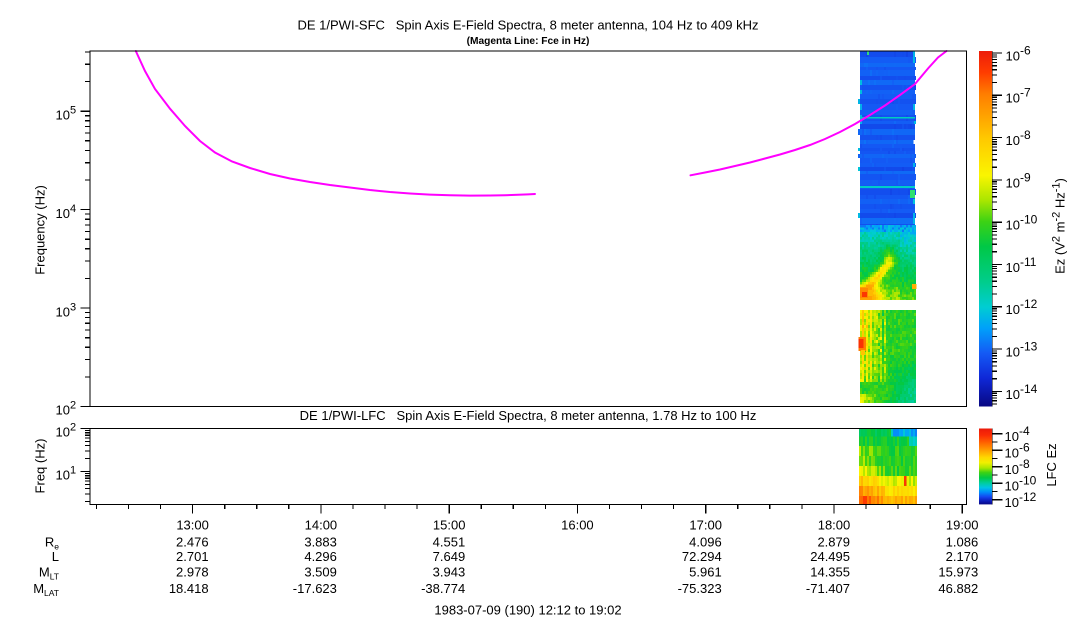 The height and width of the screenshot is (620, 1083). Describe the element at coordinates (320, 542) in the screenshot. I see `svg-text: 3.883` at that location.